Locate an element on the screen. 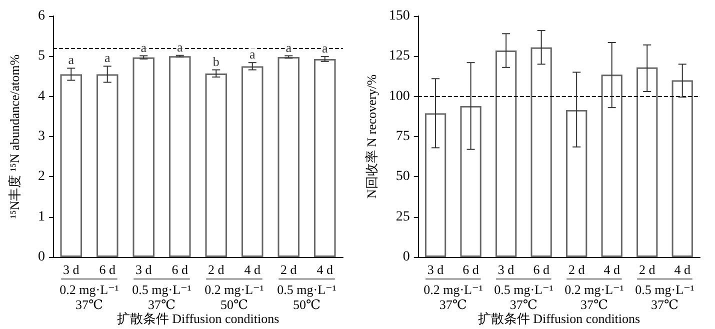 This screenshot has height=329, width=715. y-tick-label: 3 is located at coordinates (41, 136).